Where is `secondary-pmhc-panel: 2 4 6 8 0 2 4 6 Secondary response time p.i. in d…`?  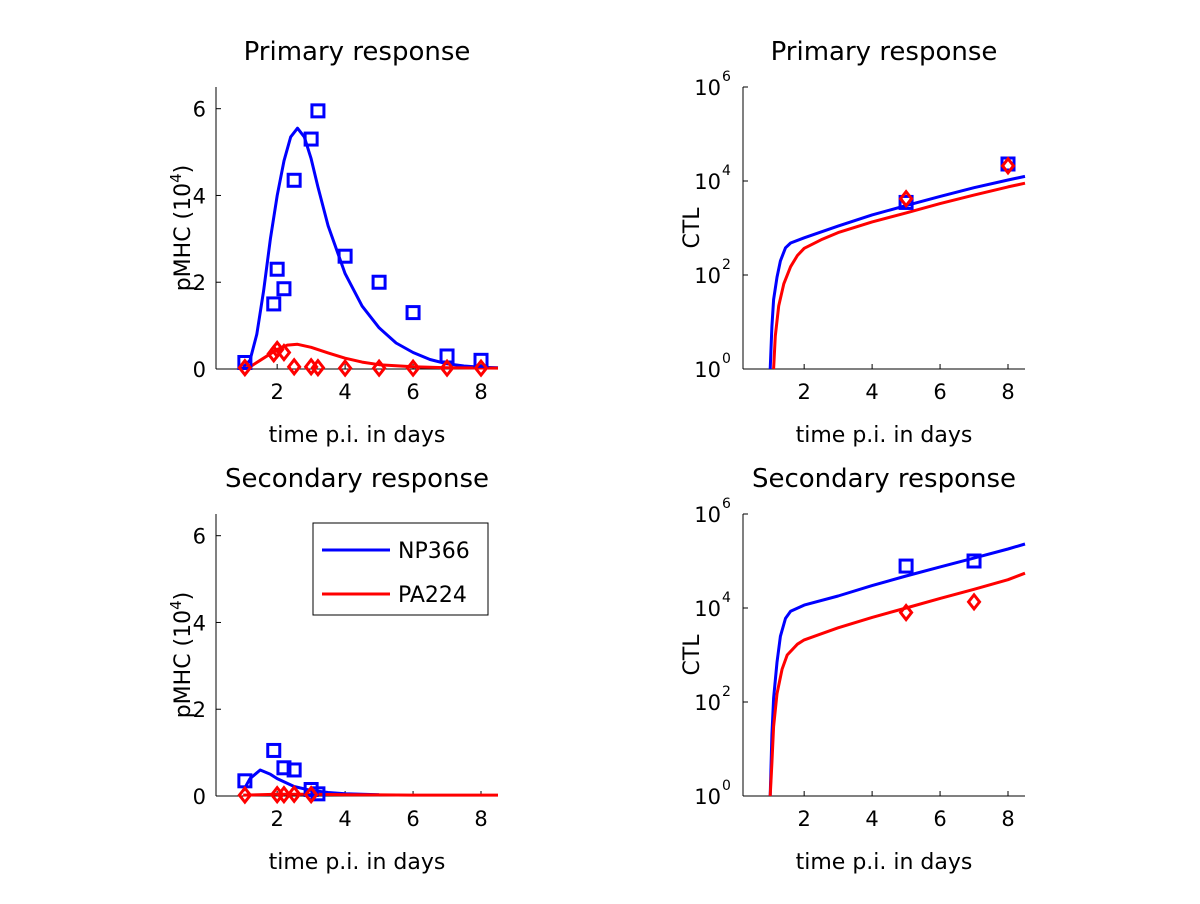 secondary-pmhc-panel: 2 4 6 8 0 2 4 6 Secondary response time p.i. in d… is located at coordinates (332, 669).